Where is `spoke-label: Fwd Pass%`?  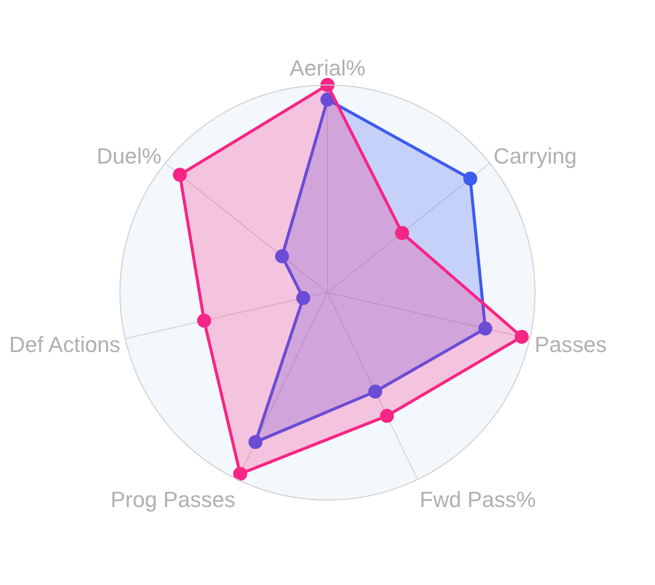
spoke-label: Fwd Pass% is located at coordinates (478, 499).